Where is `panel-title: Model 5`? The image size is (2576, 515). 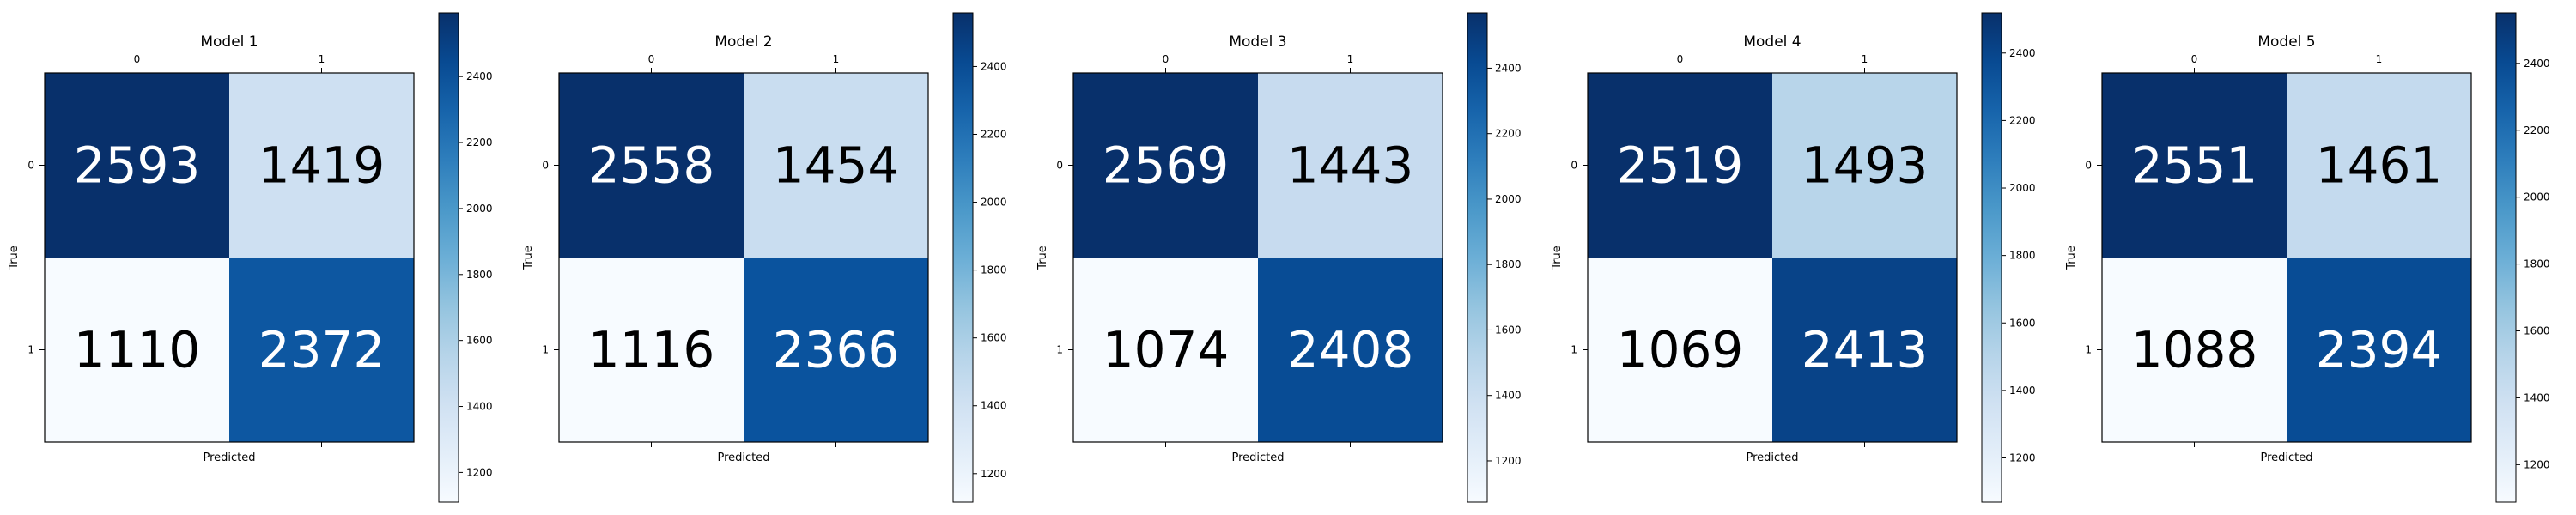
panel-title: Model 5 is located at coordinates (2286, 42).